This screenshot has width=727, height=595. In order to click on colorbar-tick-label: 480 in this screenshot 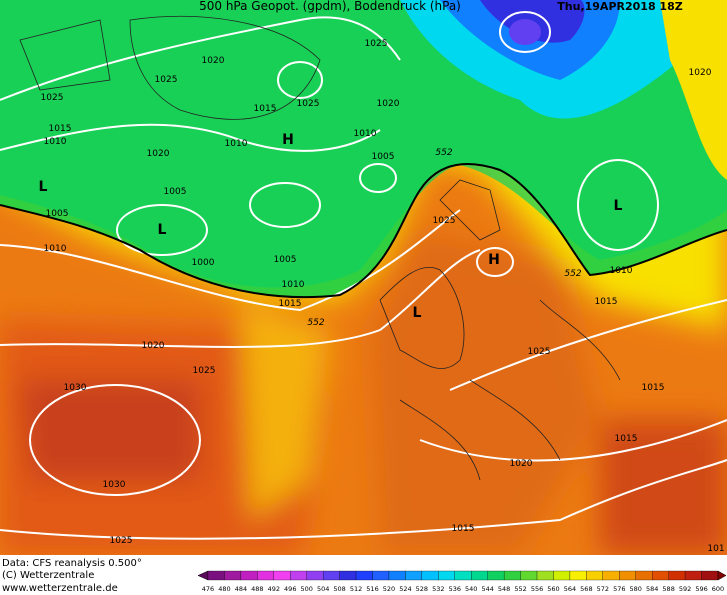, I will do `click(224, 589)`.